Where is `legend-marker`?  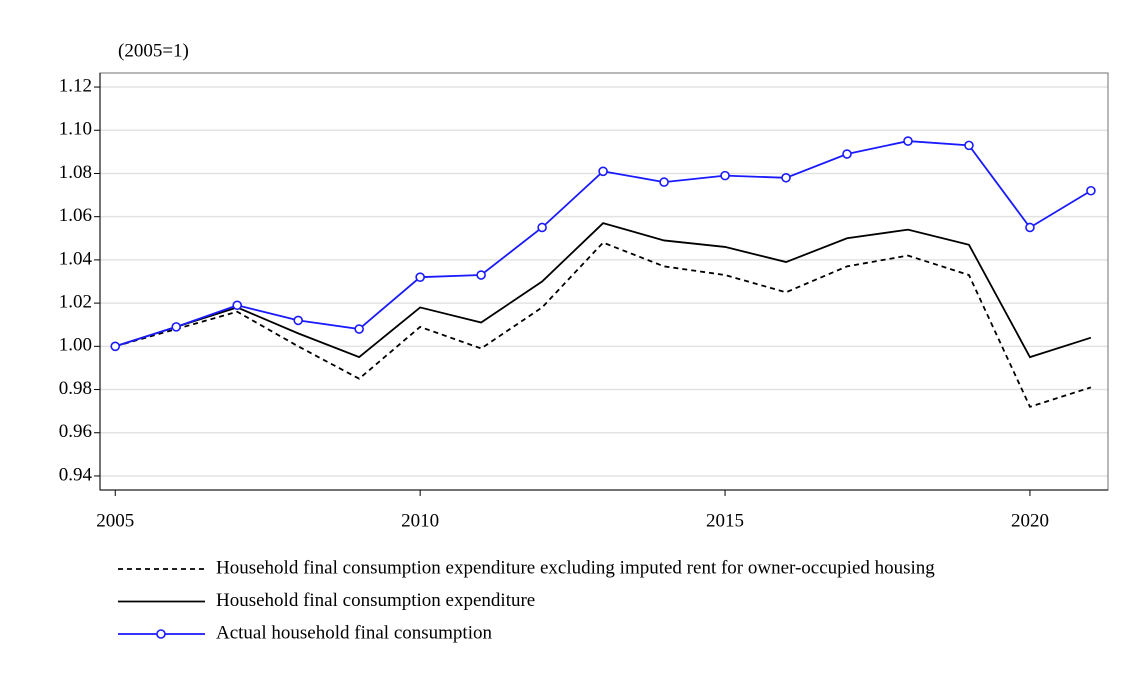
legend-marker is located at coordinates (161, 634).